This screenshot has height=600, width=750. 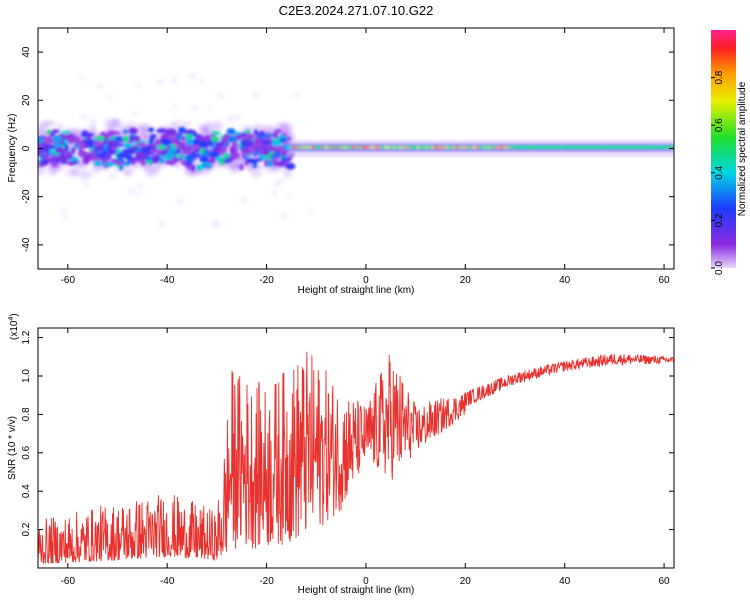 I want to click on snr-x-tick-label: 20, so click(x=466, y=581).